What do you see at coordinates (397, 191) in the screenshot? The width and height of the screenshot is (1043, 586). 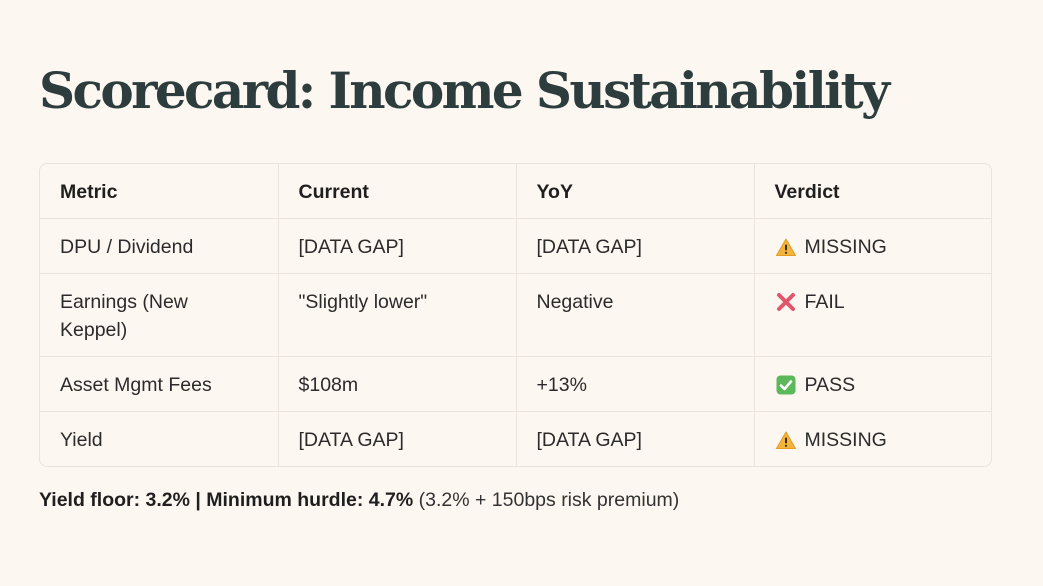 I see `header-current: Current` at bounding box center [397, 191].